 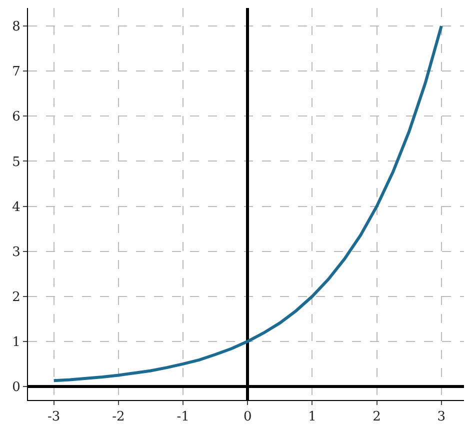 I want to click on y-tick-label: 5, so click(x=16, y=162).